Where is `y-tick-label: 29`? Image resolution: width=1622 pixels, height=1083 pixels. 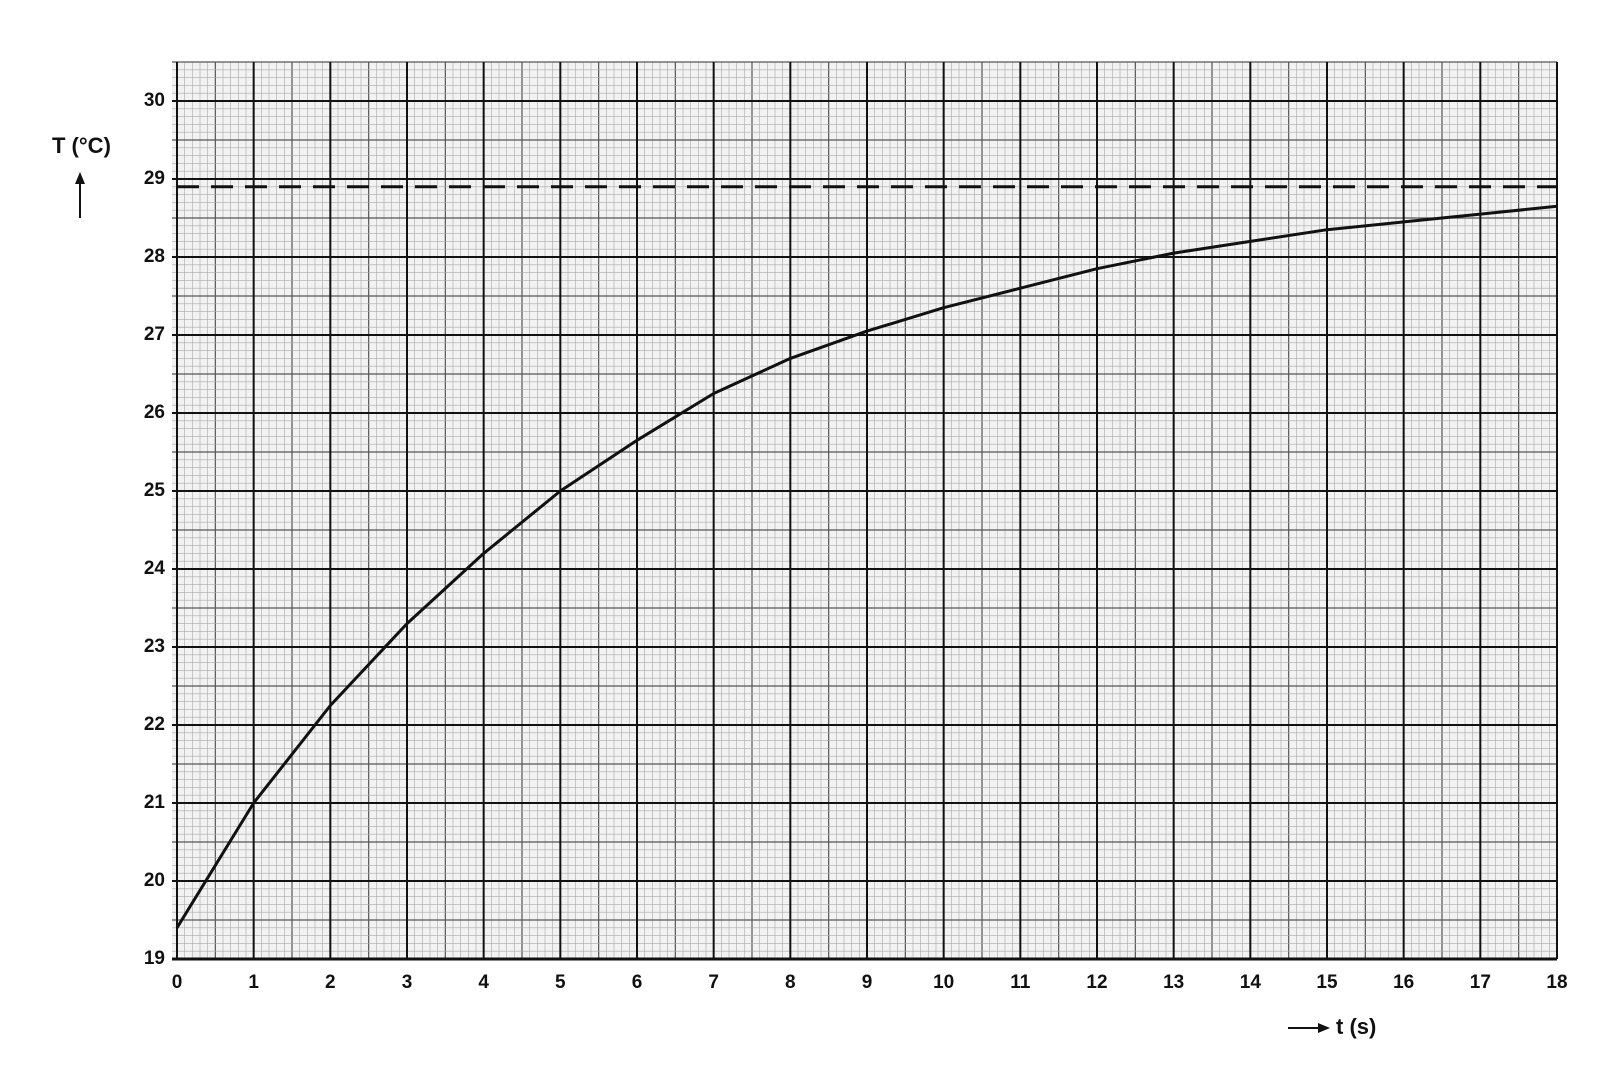
y-tick-label: 29 is located at coordinates (154, 178).